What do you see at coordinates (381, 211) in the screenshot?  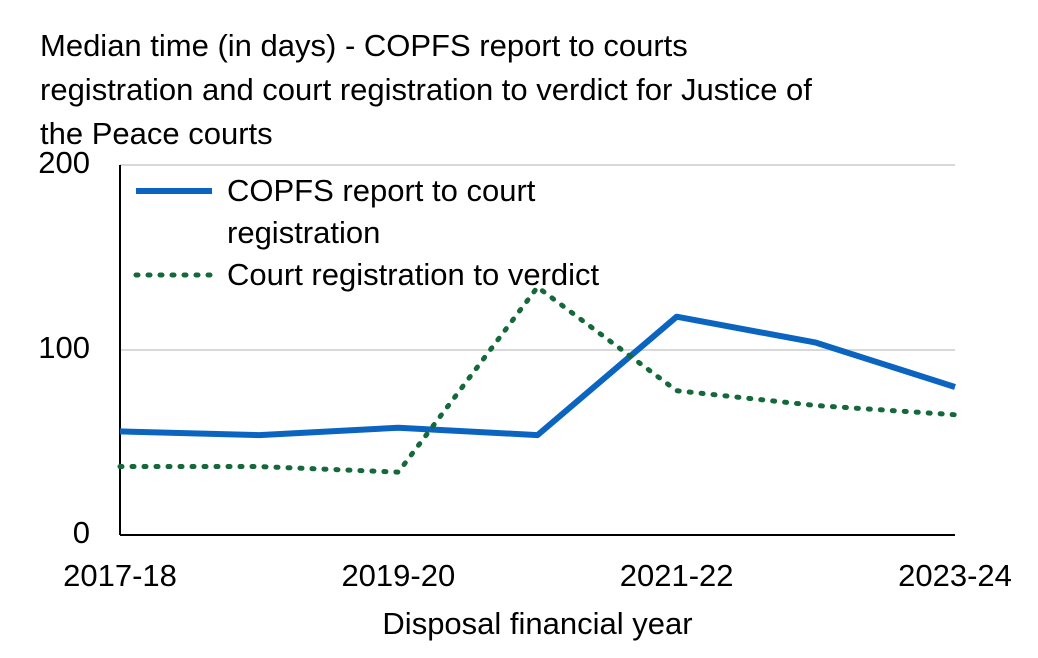 I see `legend-label: COPFS report to court registration` at bounding box center [381, 211].